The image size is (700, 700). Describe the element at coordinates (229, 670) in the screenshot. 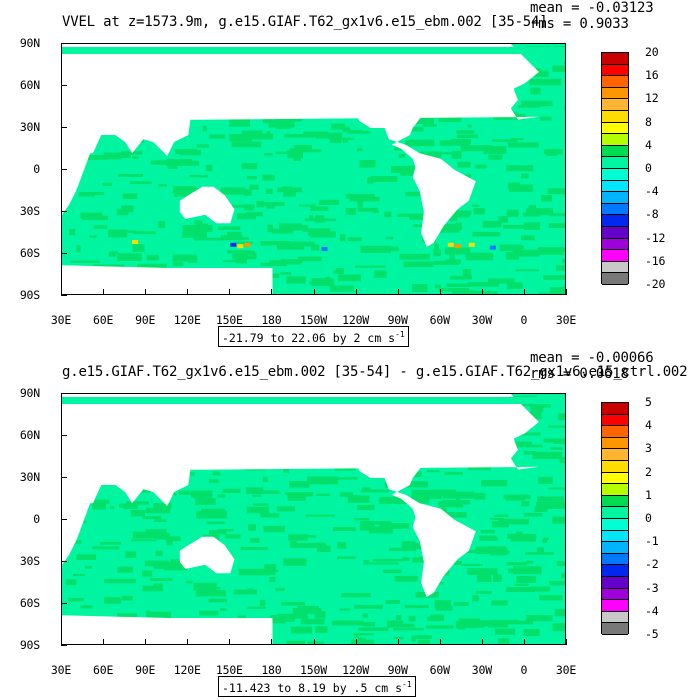

I see `longitude-tick-label: 150E` at that location.